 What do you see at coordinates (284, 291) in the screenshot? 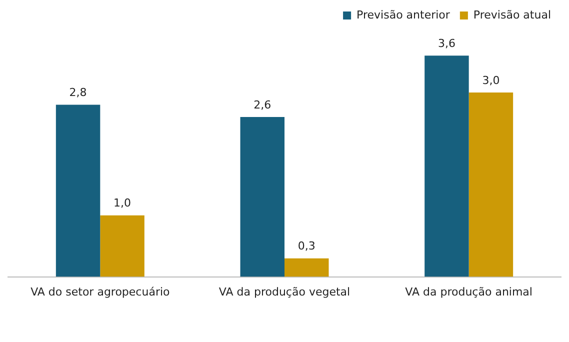
I see `x-tick-label: VA da produção vegetal` at bounding box center [284, 291].